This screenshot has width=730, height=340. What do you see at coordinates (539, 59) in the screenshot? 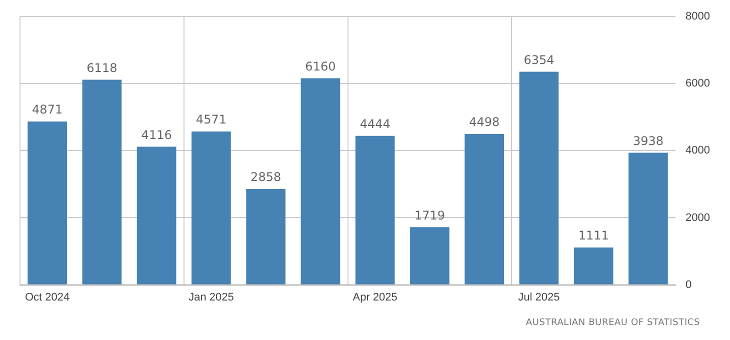
I see `data-label: 6354` at bounding box center [539, 59].